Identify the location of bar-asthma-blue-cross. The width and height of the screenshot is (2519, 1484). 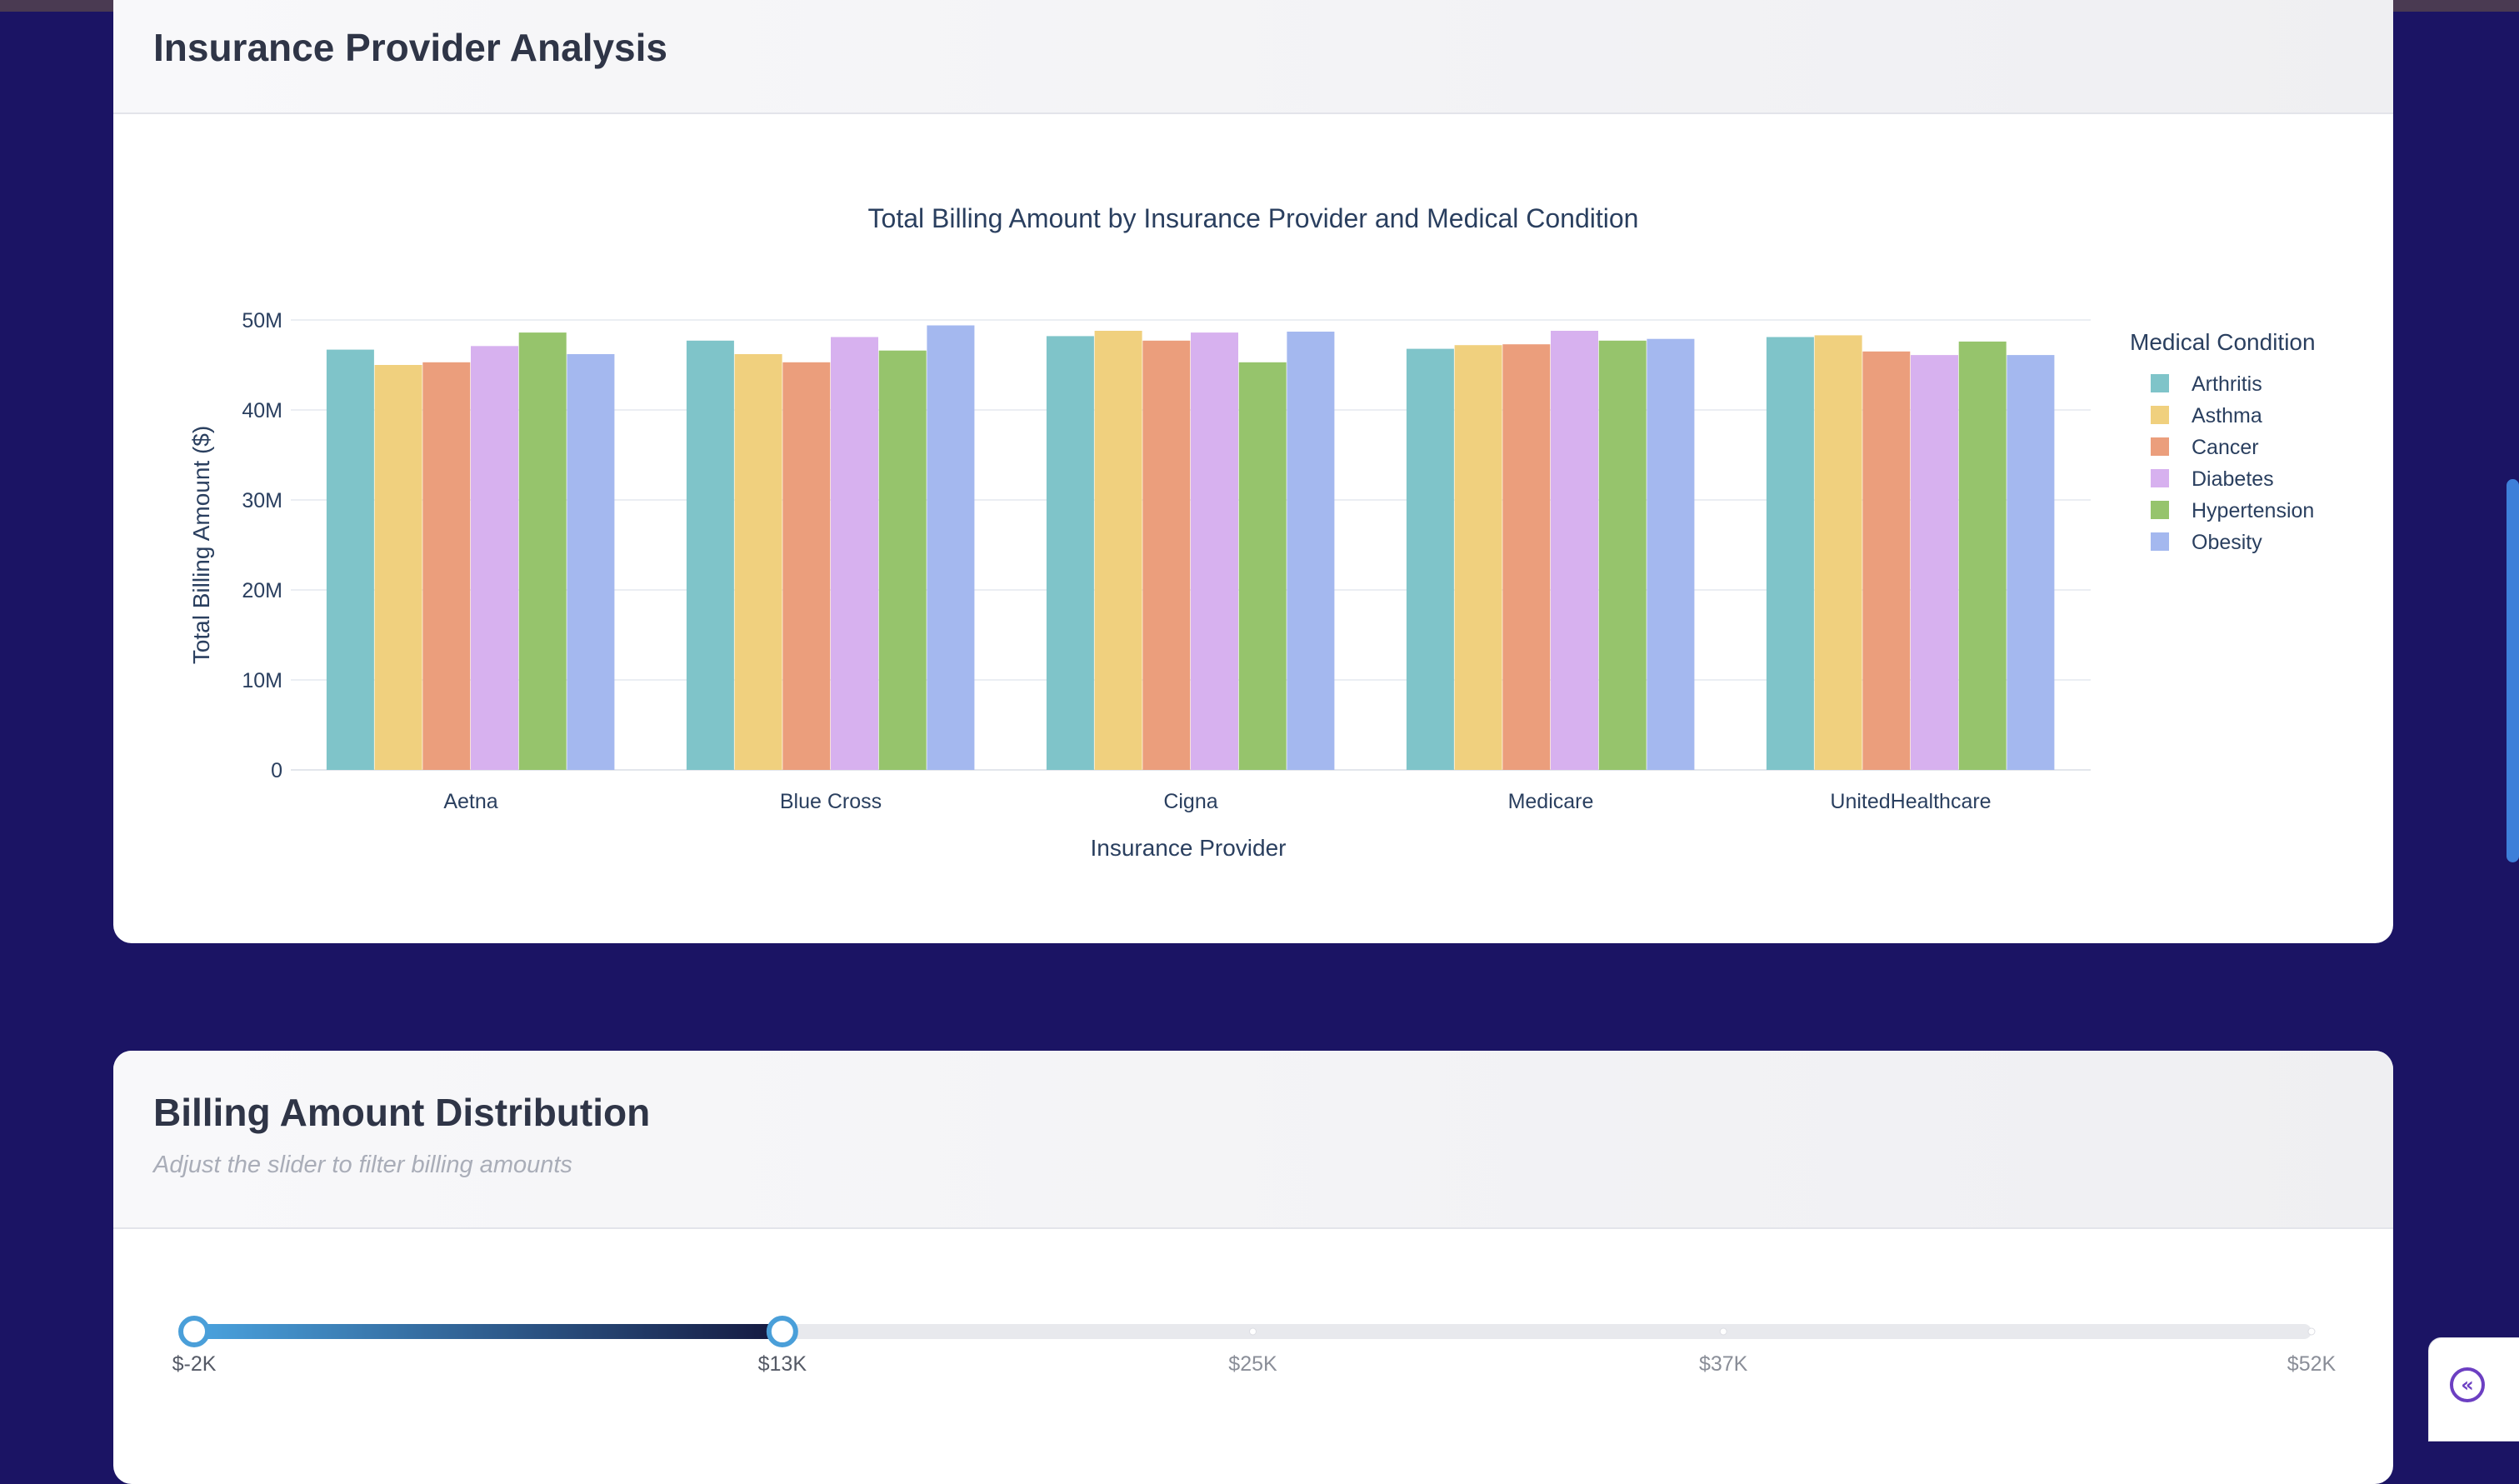
(758, 562).